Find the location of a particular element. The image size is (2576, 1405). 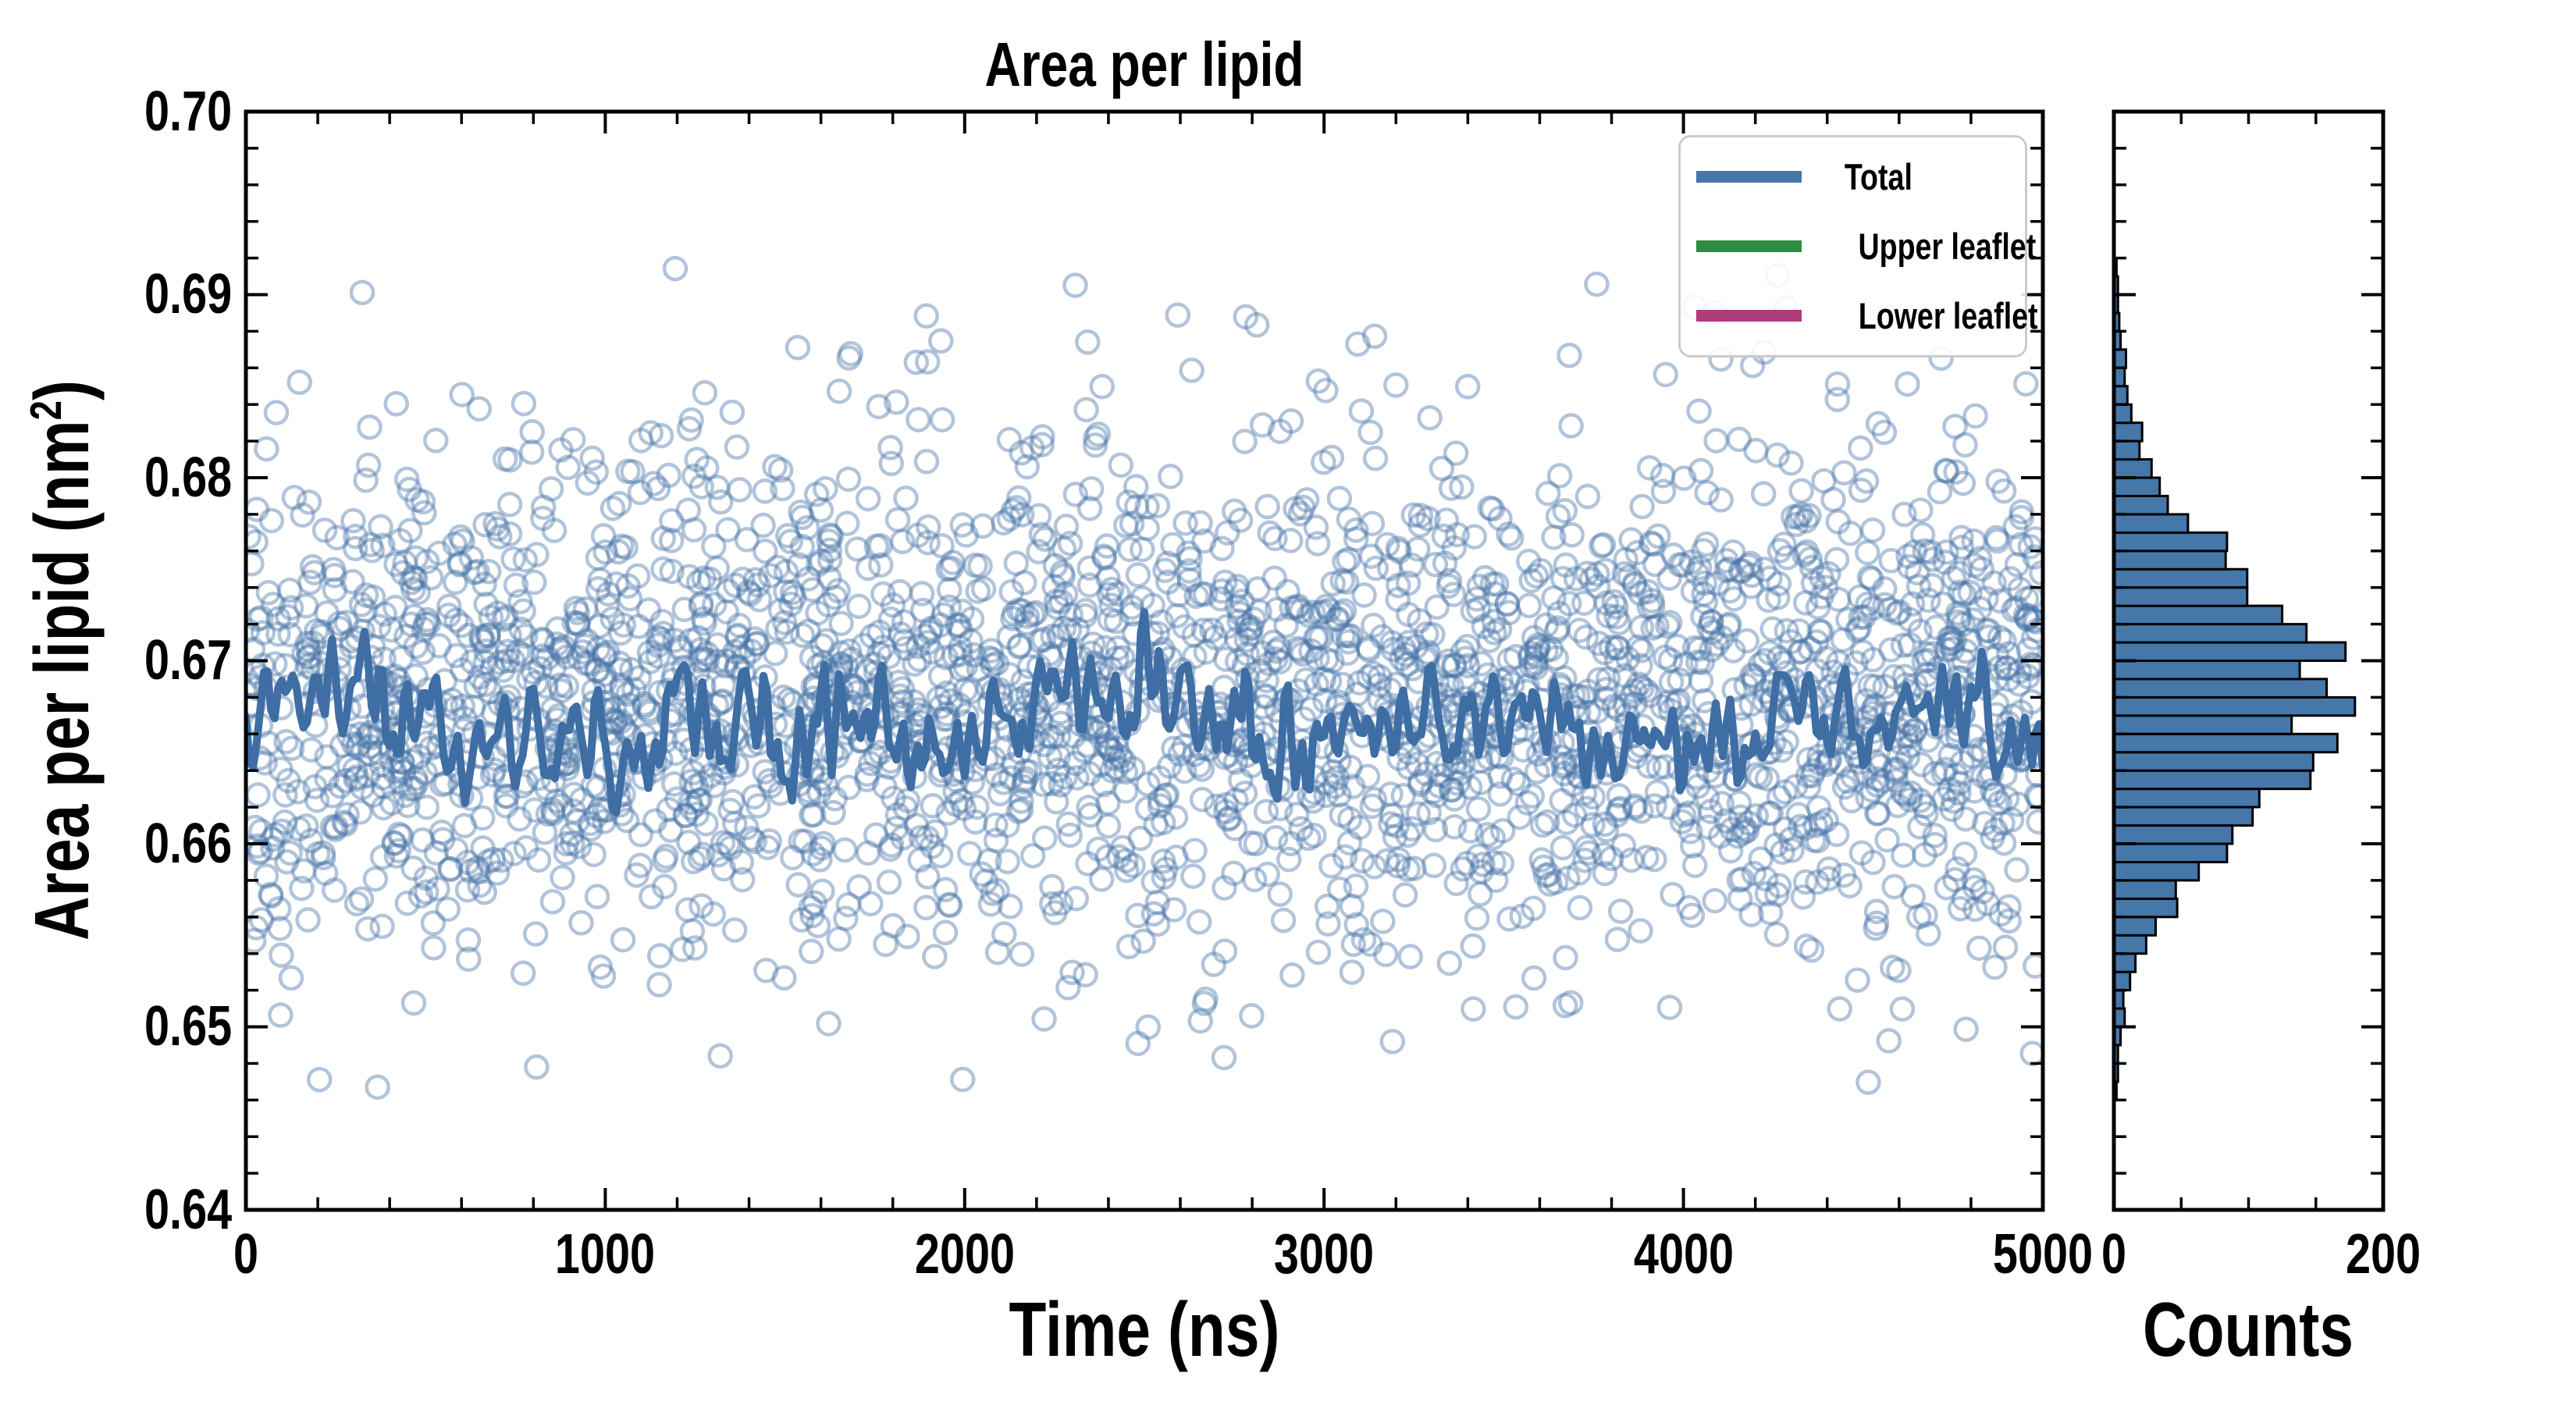

legend-swatch-lower-leaflet is located at coordinates (1749, 316).